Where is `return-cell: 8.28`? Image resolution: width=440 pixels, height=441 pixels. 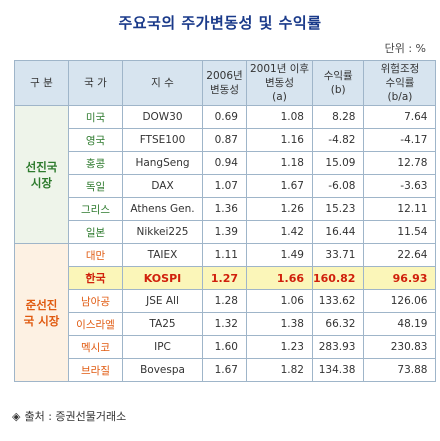
return-cell: 8.28 is located at coordinates (338, 117).